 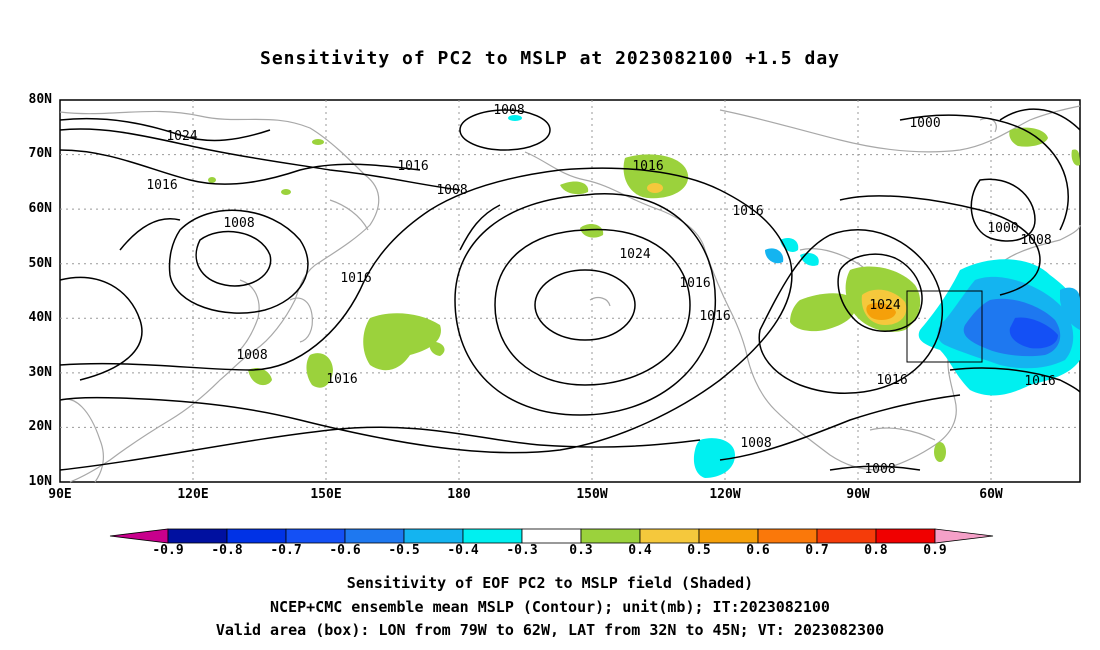 I want to click on colorbar-label: 0.4, so click(x=640, y=550).